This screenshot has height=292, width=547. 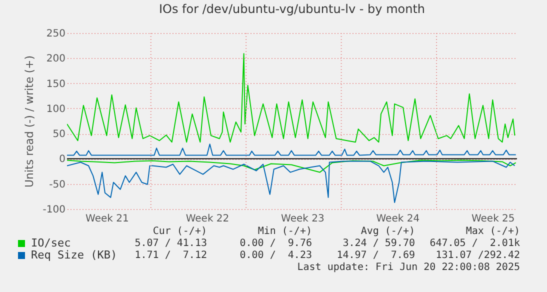 What do you see at coordinates (302, 219) in the screenshot?
I see `x-tick-label: Week 23` at bounding box center [302, 219].